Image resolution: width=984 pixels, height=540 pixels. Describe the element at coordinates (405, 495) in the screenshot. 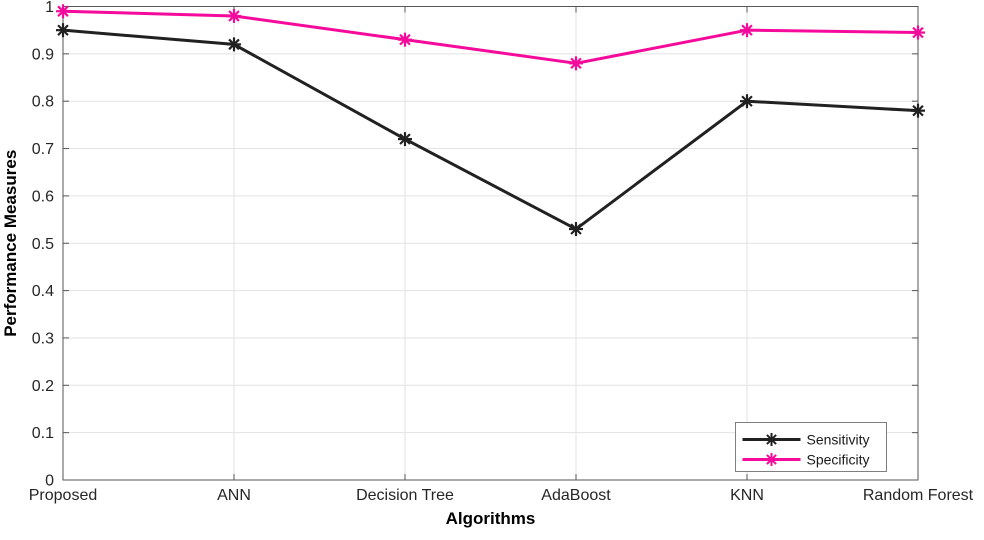

I see `x-tick-label: Decision Tree` at that location.